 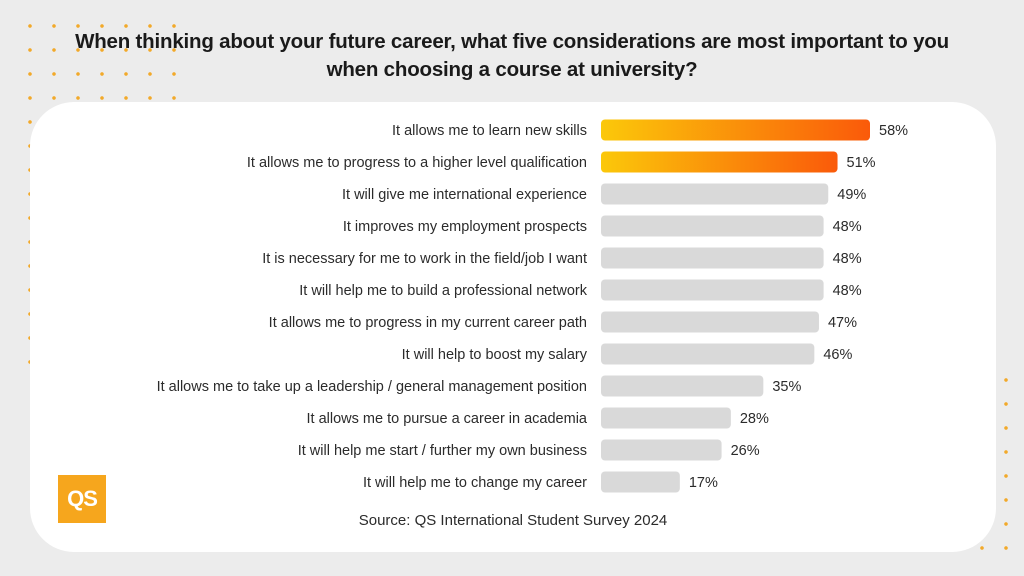 I want to click on value-label: 28%, so click(x=754, y=419).